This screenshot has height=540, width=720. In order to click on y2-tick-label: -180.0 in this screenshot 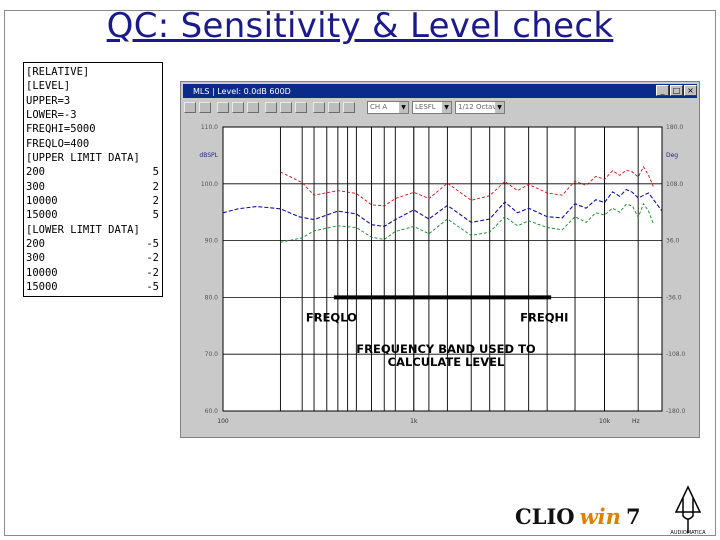, I will do `click(676, 411)`.